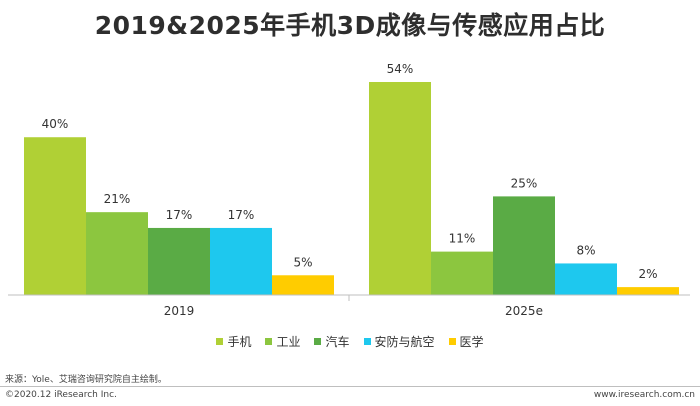 The width and height of the screenshot is (700, 406). Describe the element at coordinates (55, 124) in the screenshot. I see `data-label-2019-手机: 40%` at that location.